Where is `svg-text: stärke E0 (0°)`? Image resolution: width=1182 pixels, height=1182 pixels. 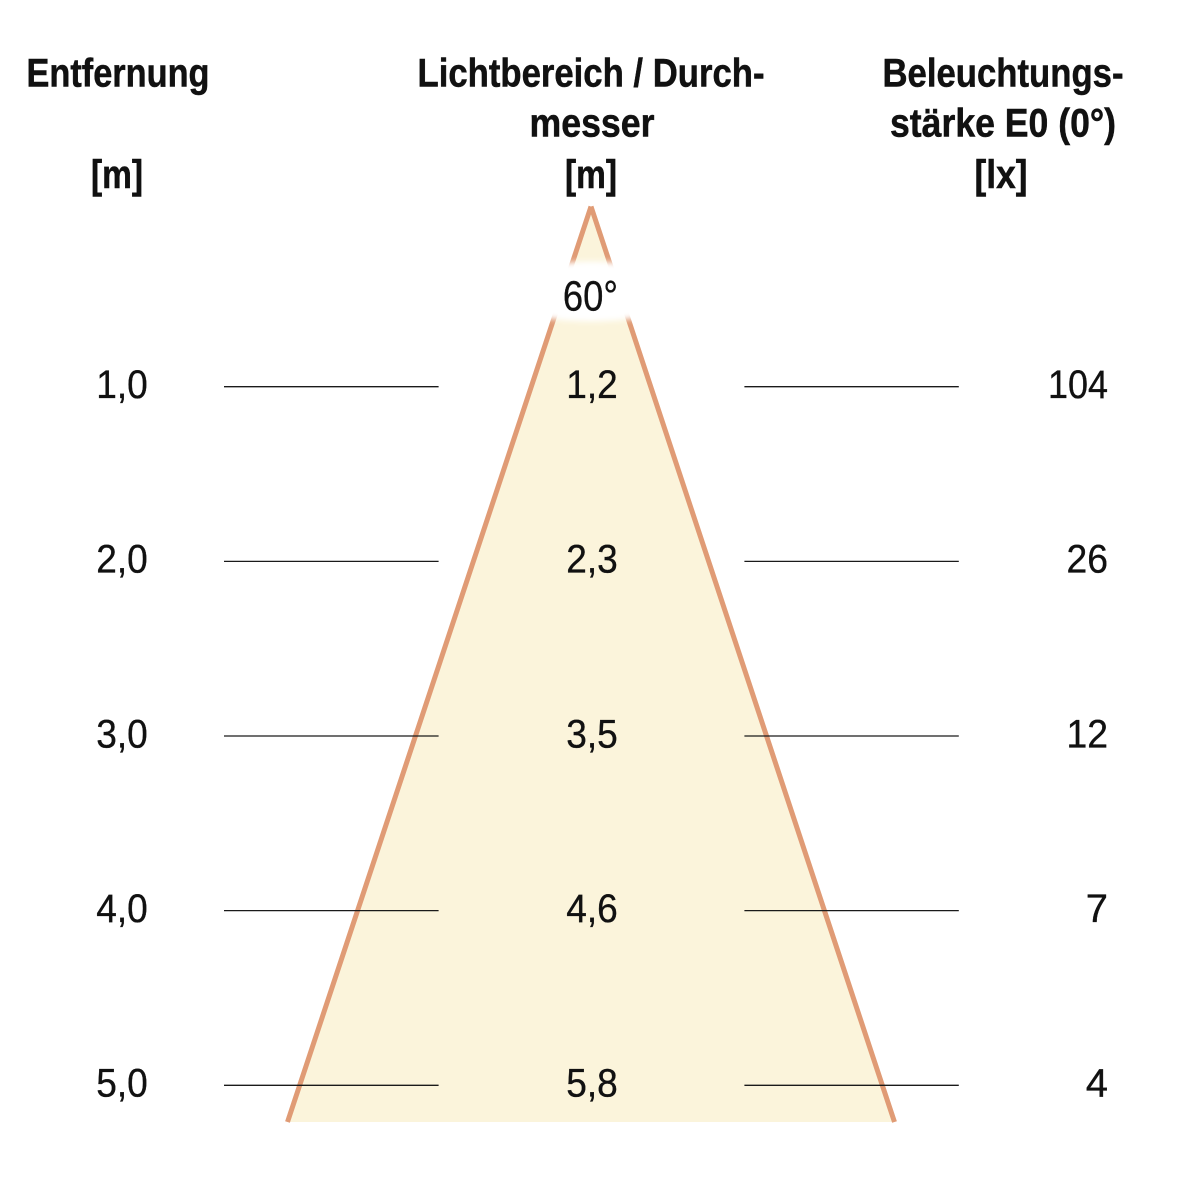
svg-text: stärke E0 (0°) is located at coordinates (1003, 124).